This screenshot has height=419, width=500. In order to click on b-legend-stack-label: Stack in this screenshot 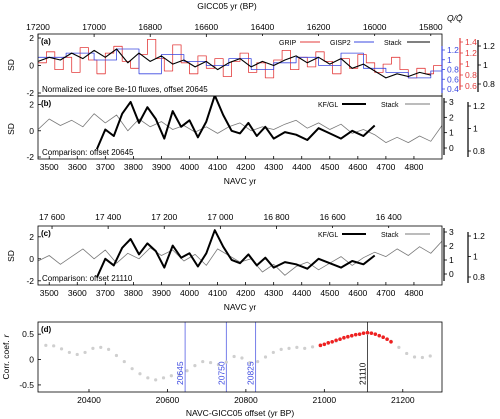, I will do `click(390, 105)`.